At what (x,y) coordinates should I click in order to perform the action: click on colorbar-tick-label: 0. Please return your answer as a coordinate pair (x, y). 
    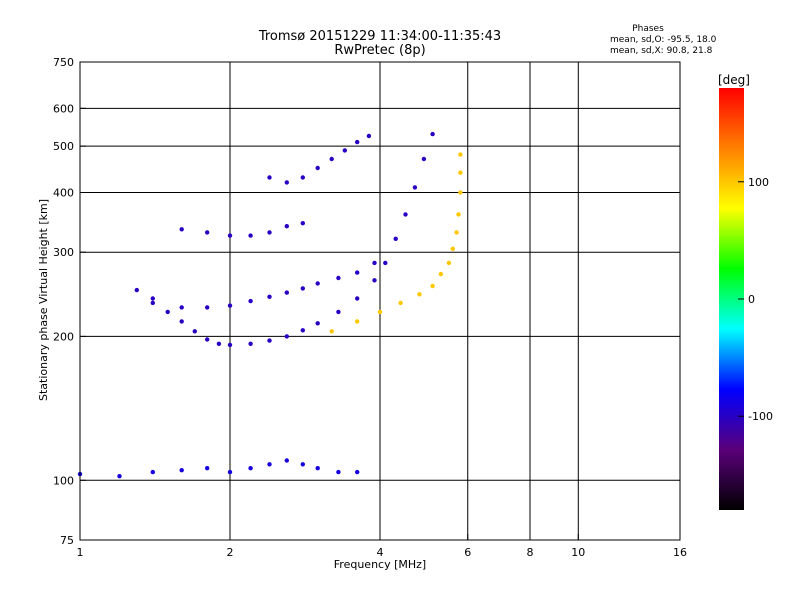
    Looking at the image, I should click on (751, 299).